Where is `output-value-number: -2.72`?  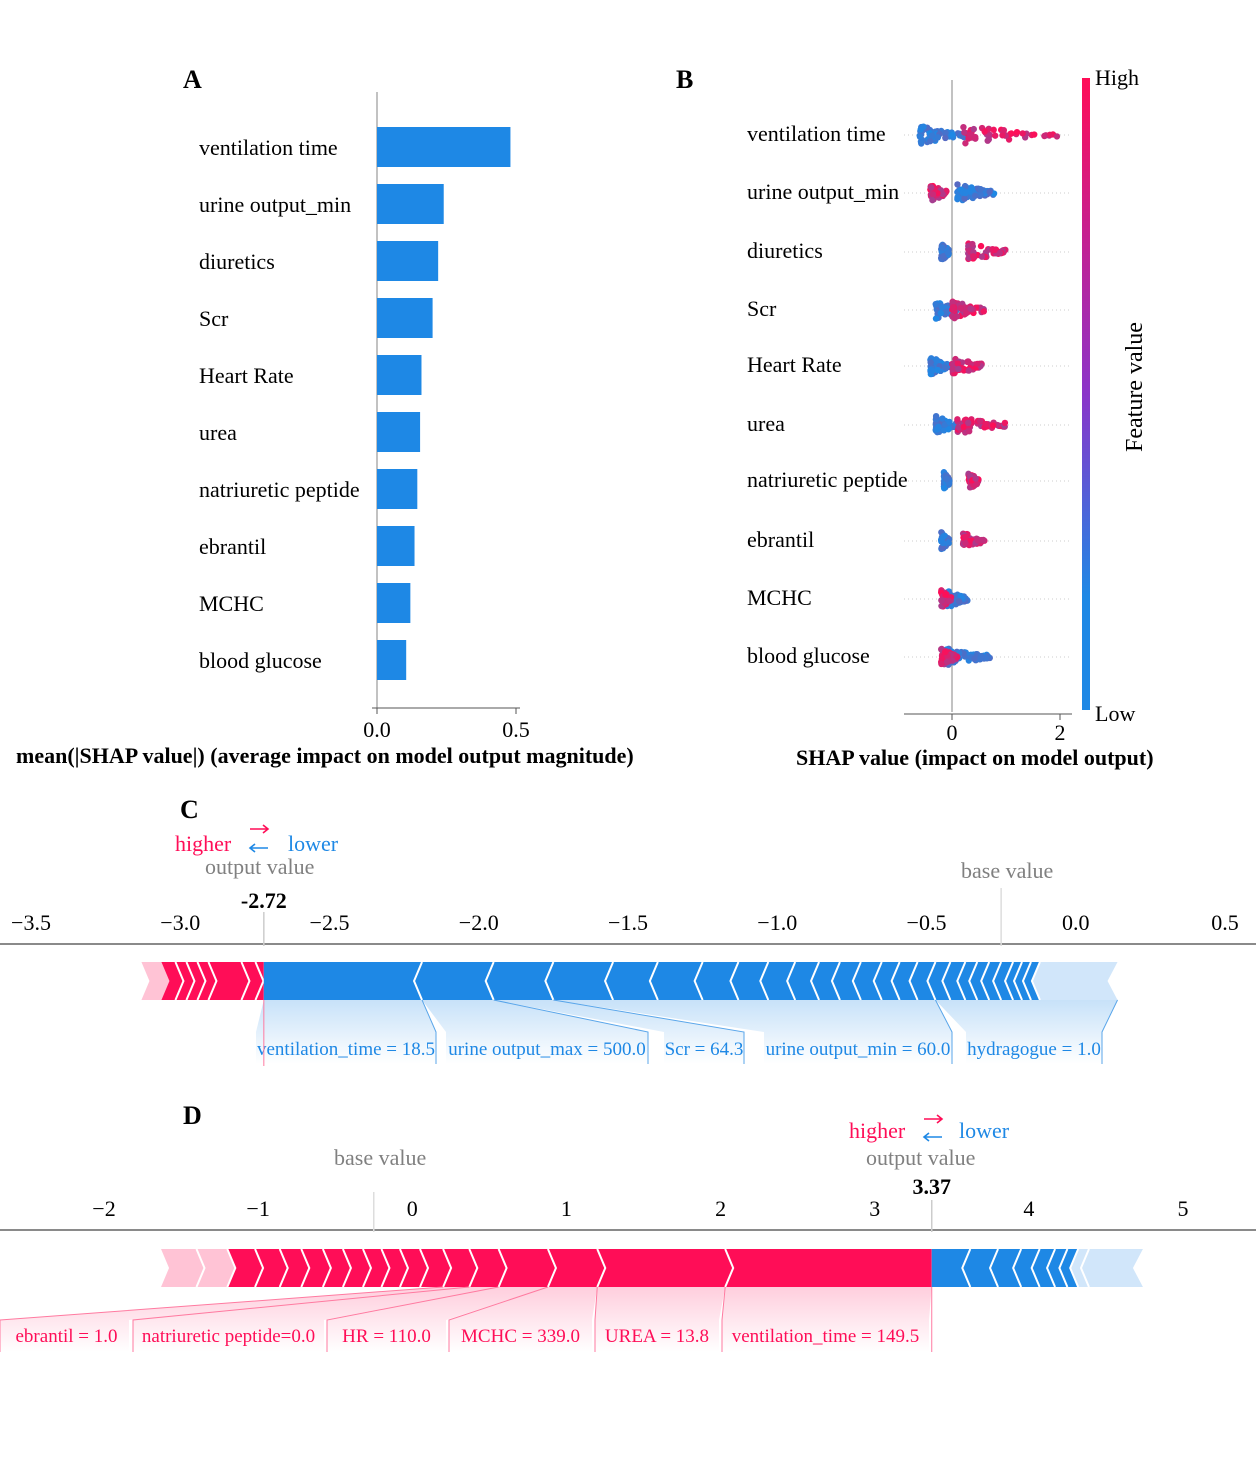 output-value-number: -2.72 is located at coordinates (264, 900).